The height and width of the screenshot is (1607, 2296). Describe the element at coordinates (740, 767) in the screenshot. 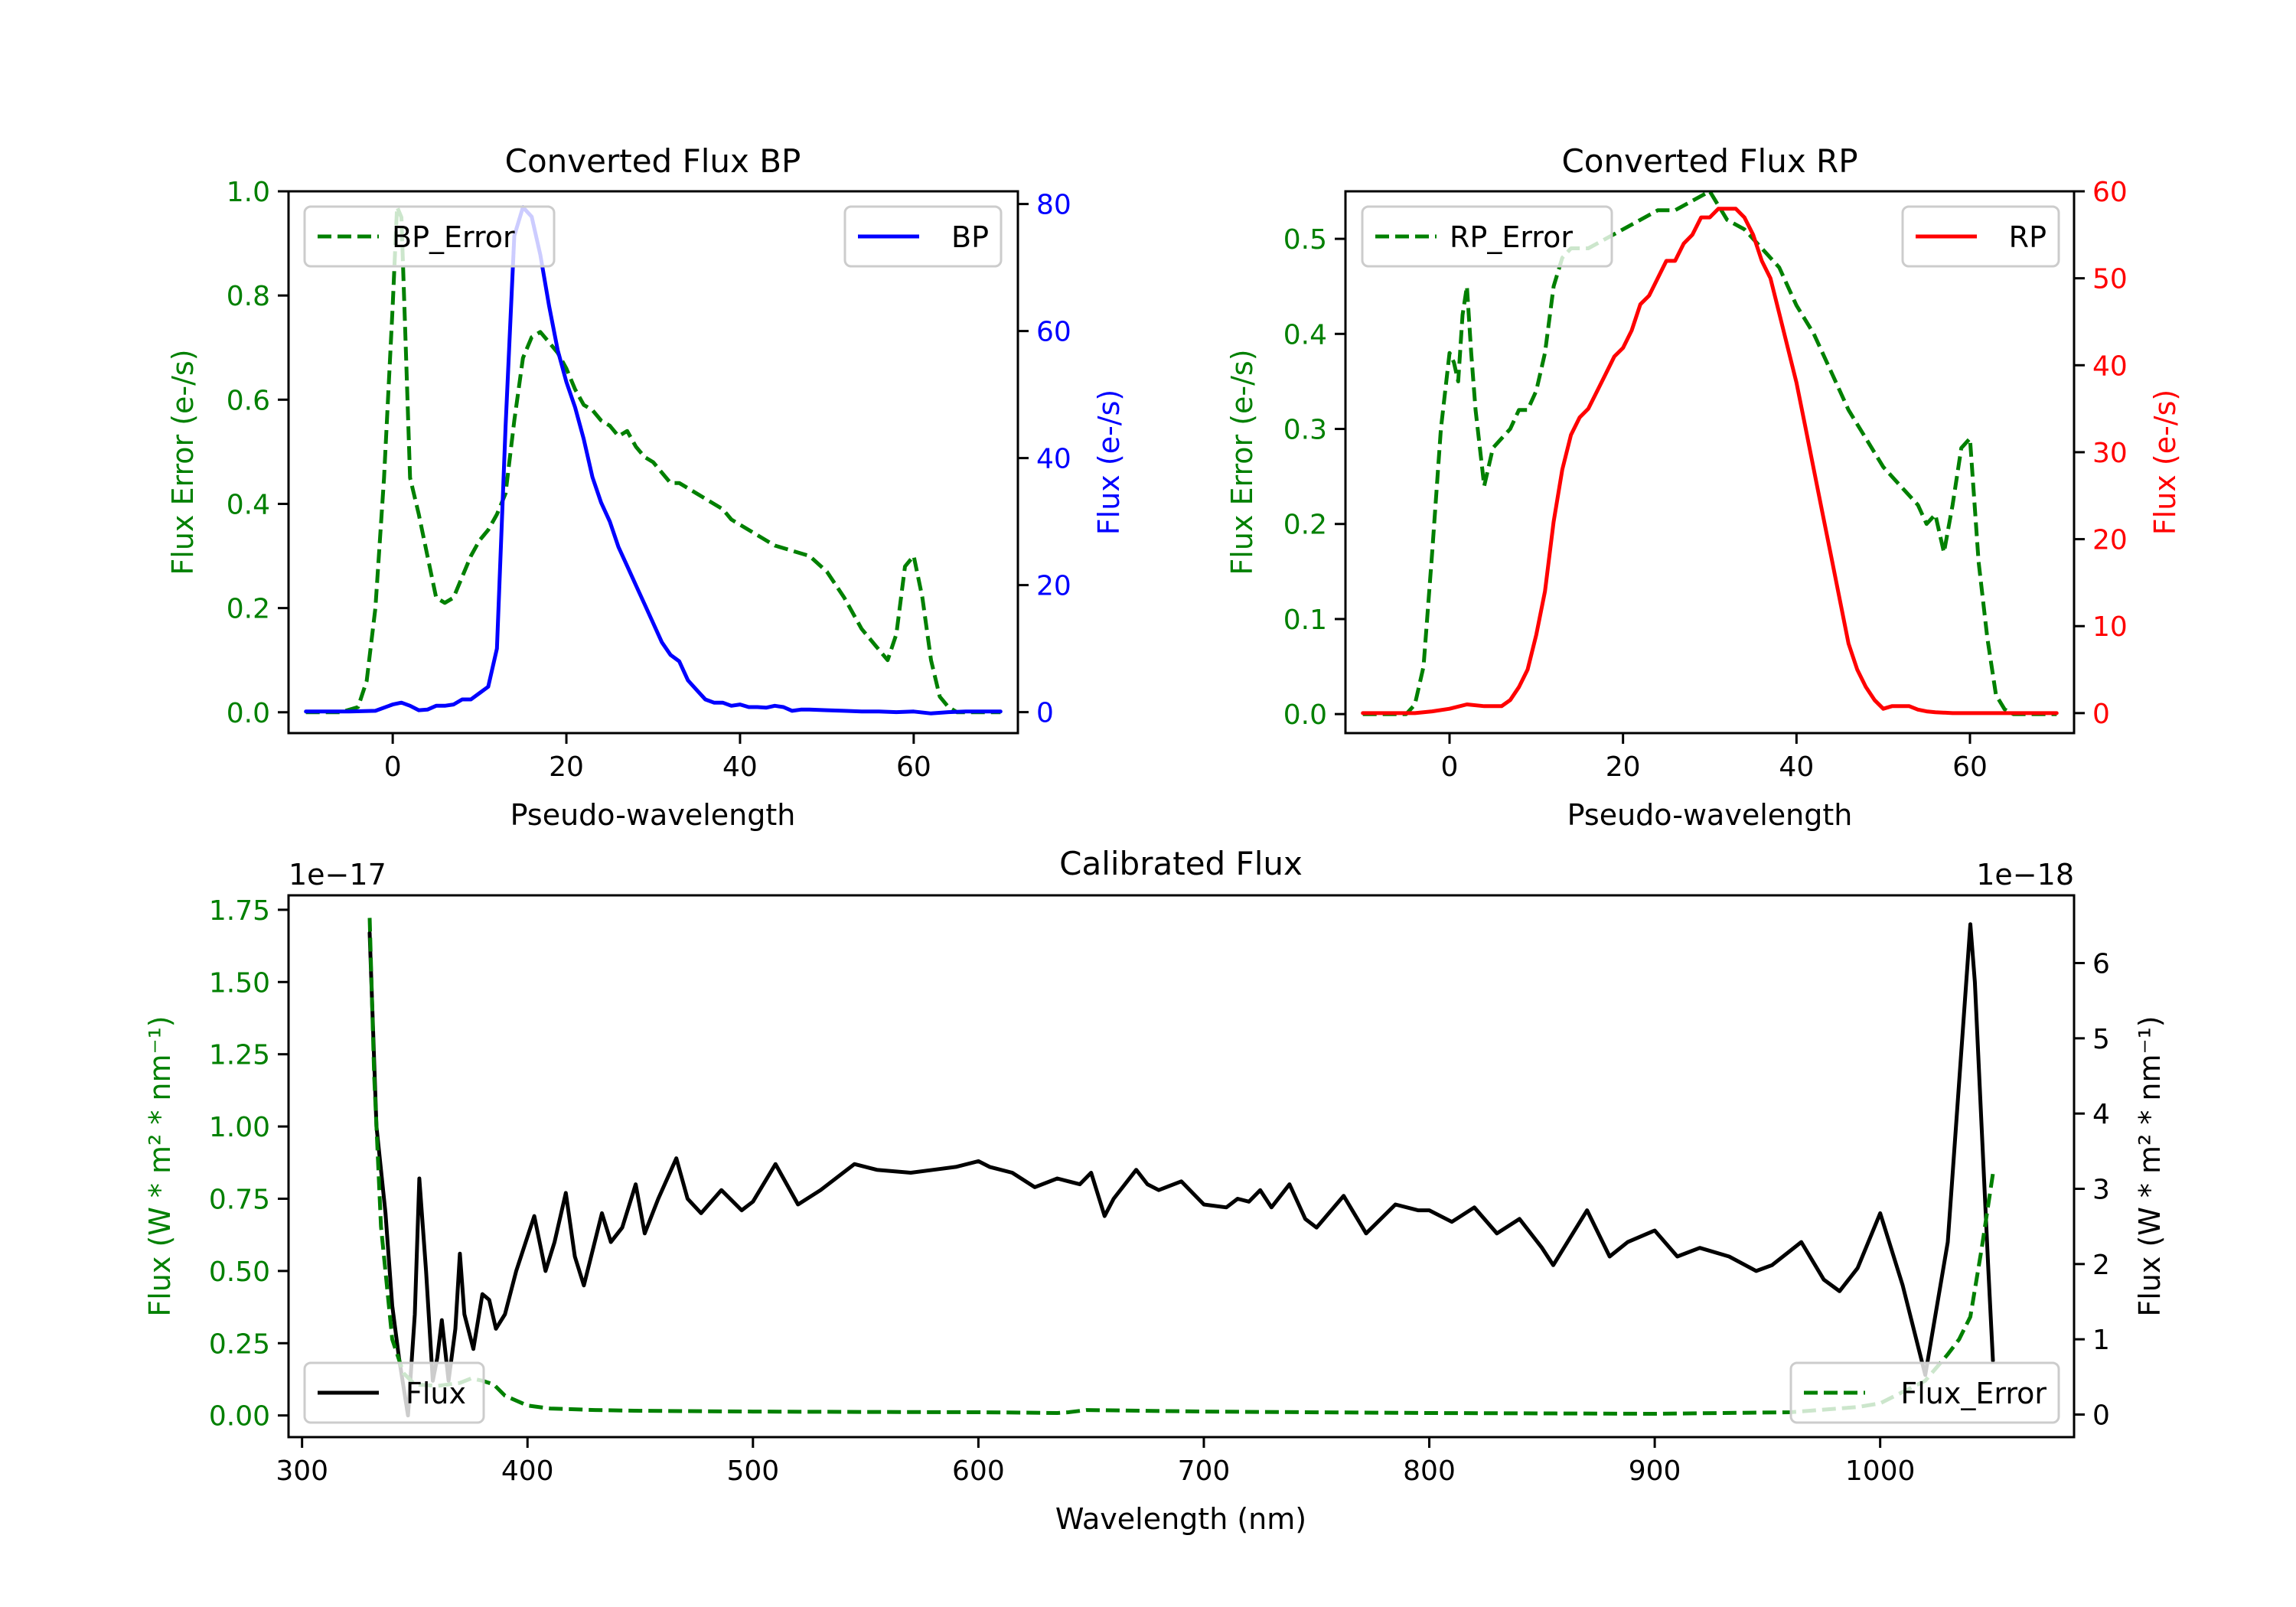

I see `bp-x-tick-label: 40` at that location.